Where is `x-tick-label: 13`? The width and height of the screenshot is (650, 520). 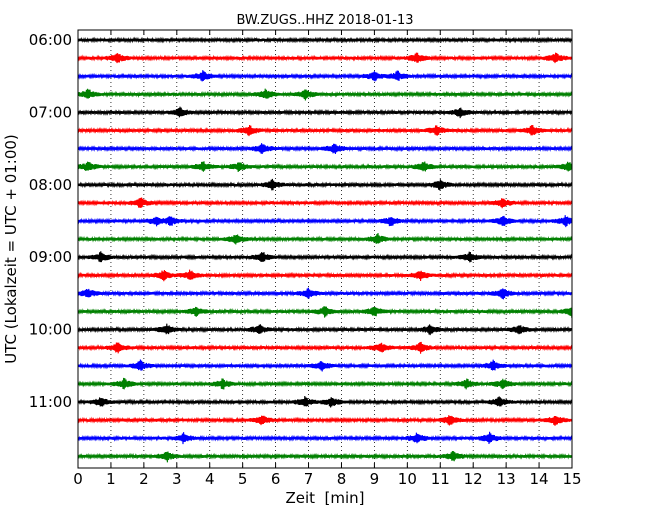 x-tick-label: 13 is located at coordinates (506, 479).